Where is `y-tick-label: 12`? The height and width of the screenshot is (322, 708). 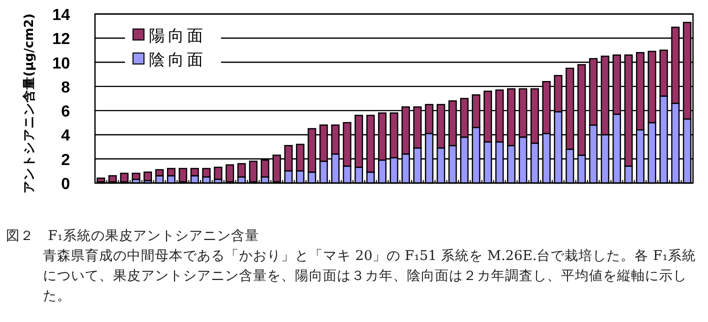
y-tick-label: 12 is located at coordinates (61, 39).